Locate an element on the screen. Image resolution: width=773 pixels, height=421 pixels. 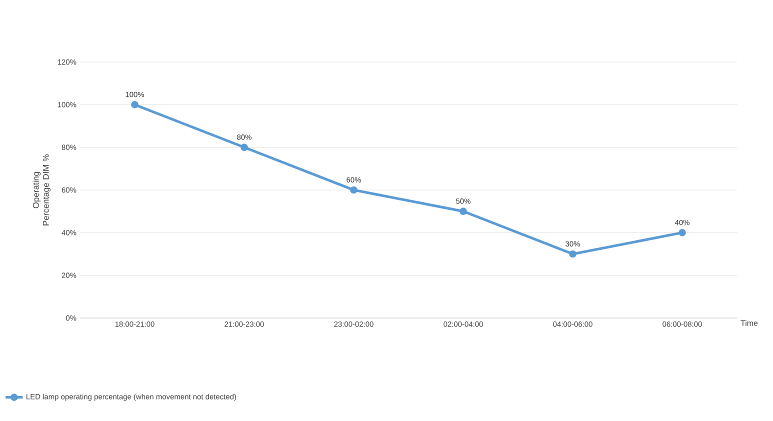
y-axis-title: Operating Percentage DIM % is located at coordinates (41, 190).